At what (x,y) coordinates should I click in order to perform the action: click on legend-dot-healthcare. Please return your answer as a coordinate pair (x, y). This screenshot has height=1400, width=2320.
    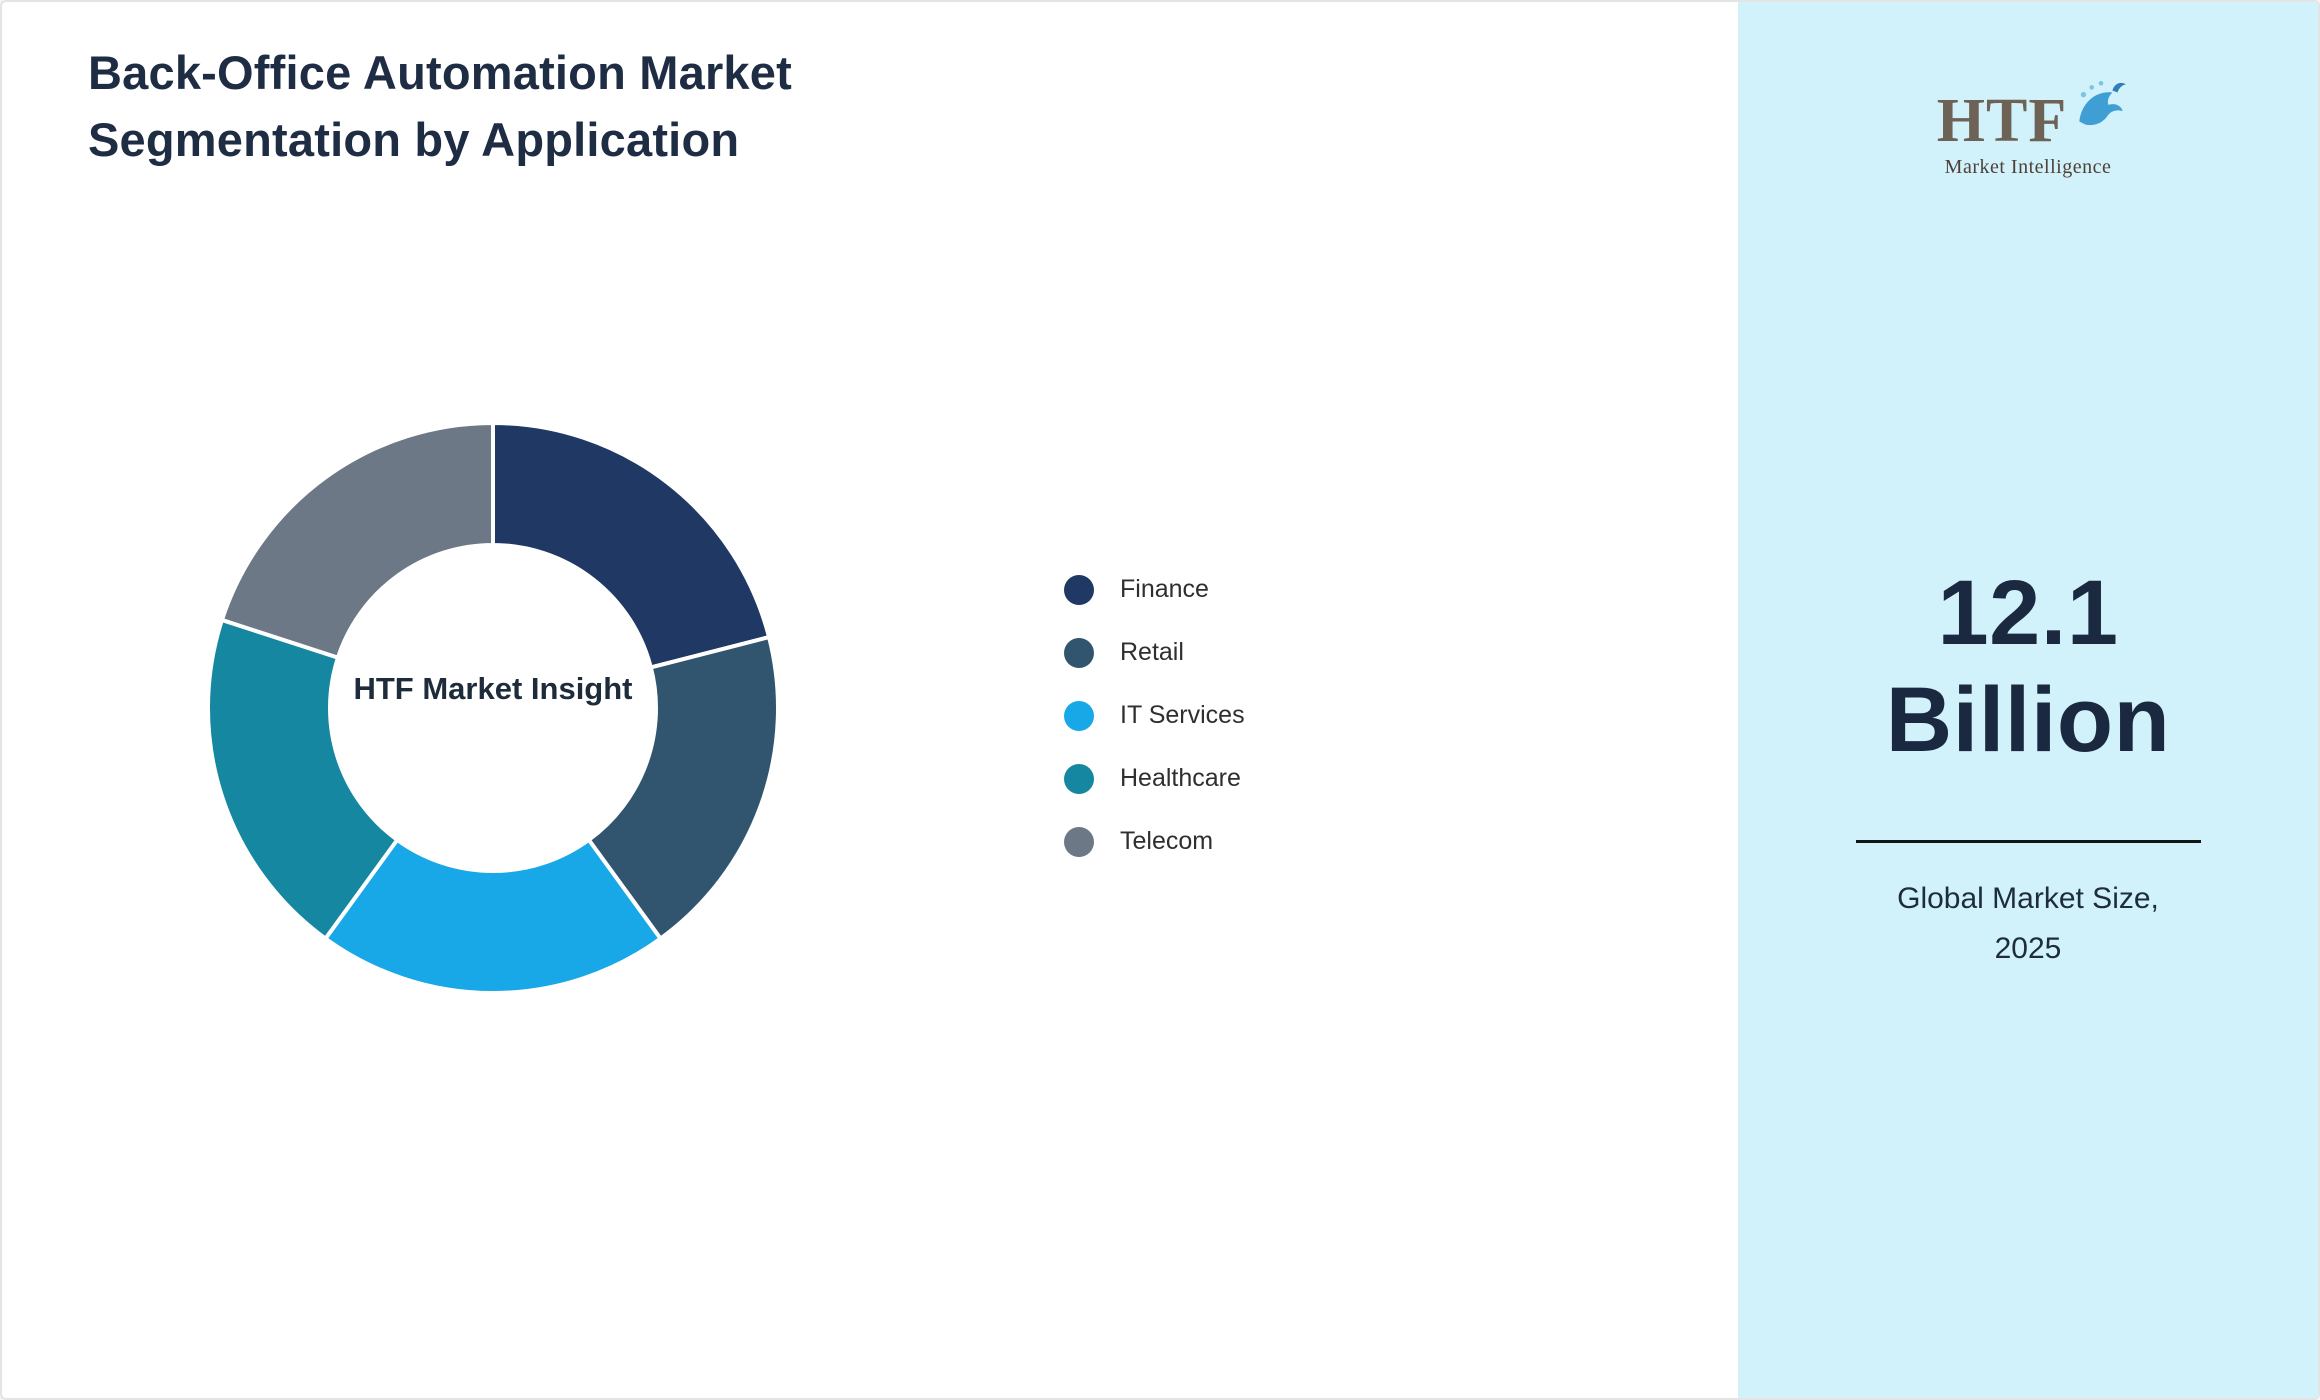
    Looking at the image, I should click on (1079, 778).